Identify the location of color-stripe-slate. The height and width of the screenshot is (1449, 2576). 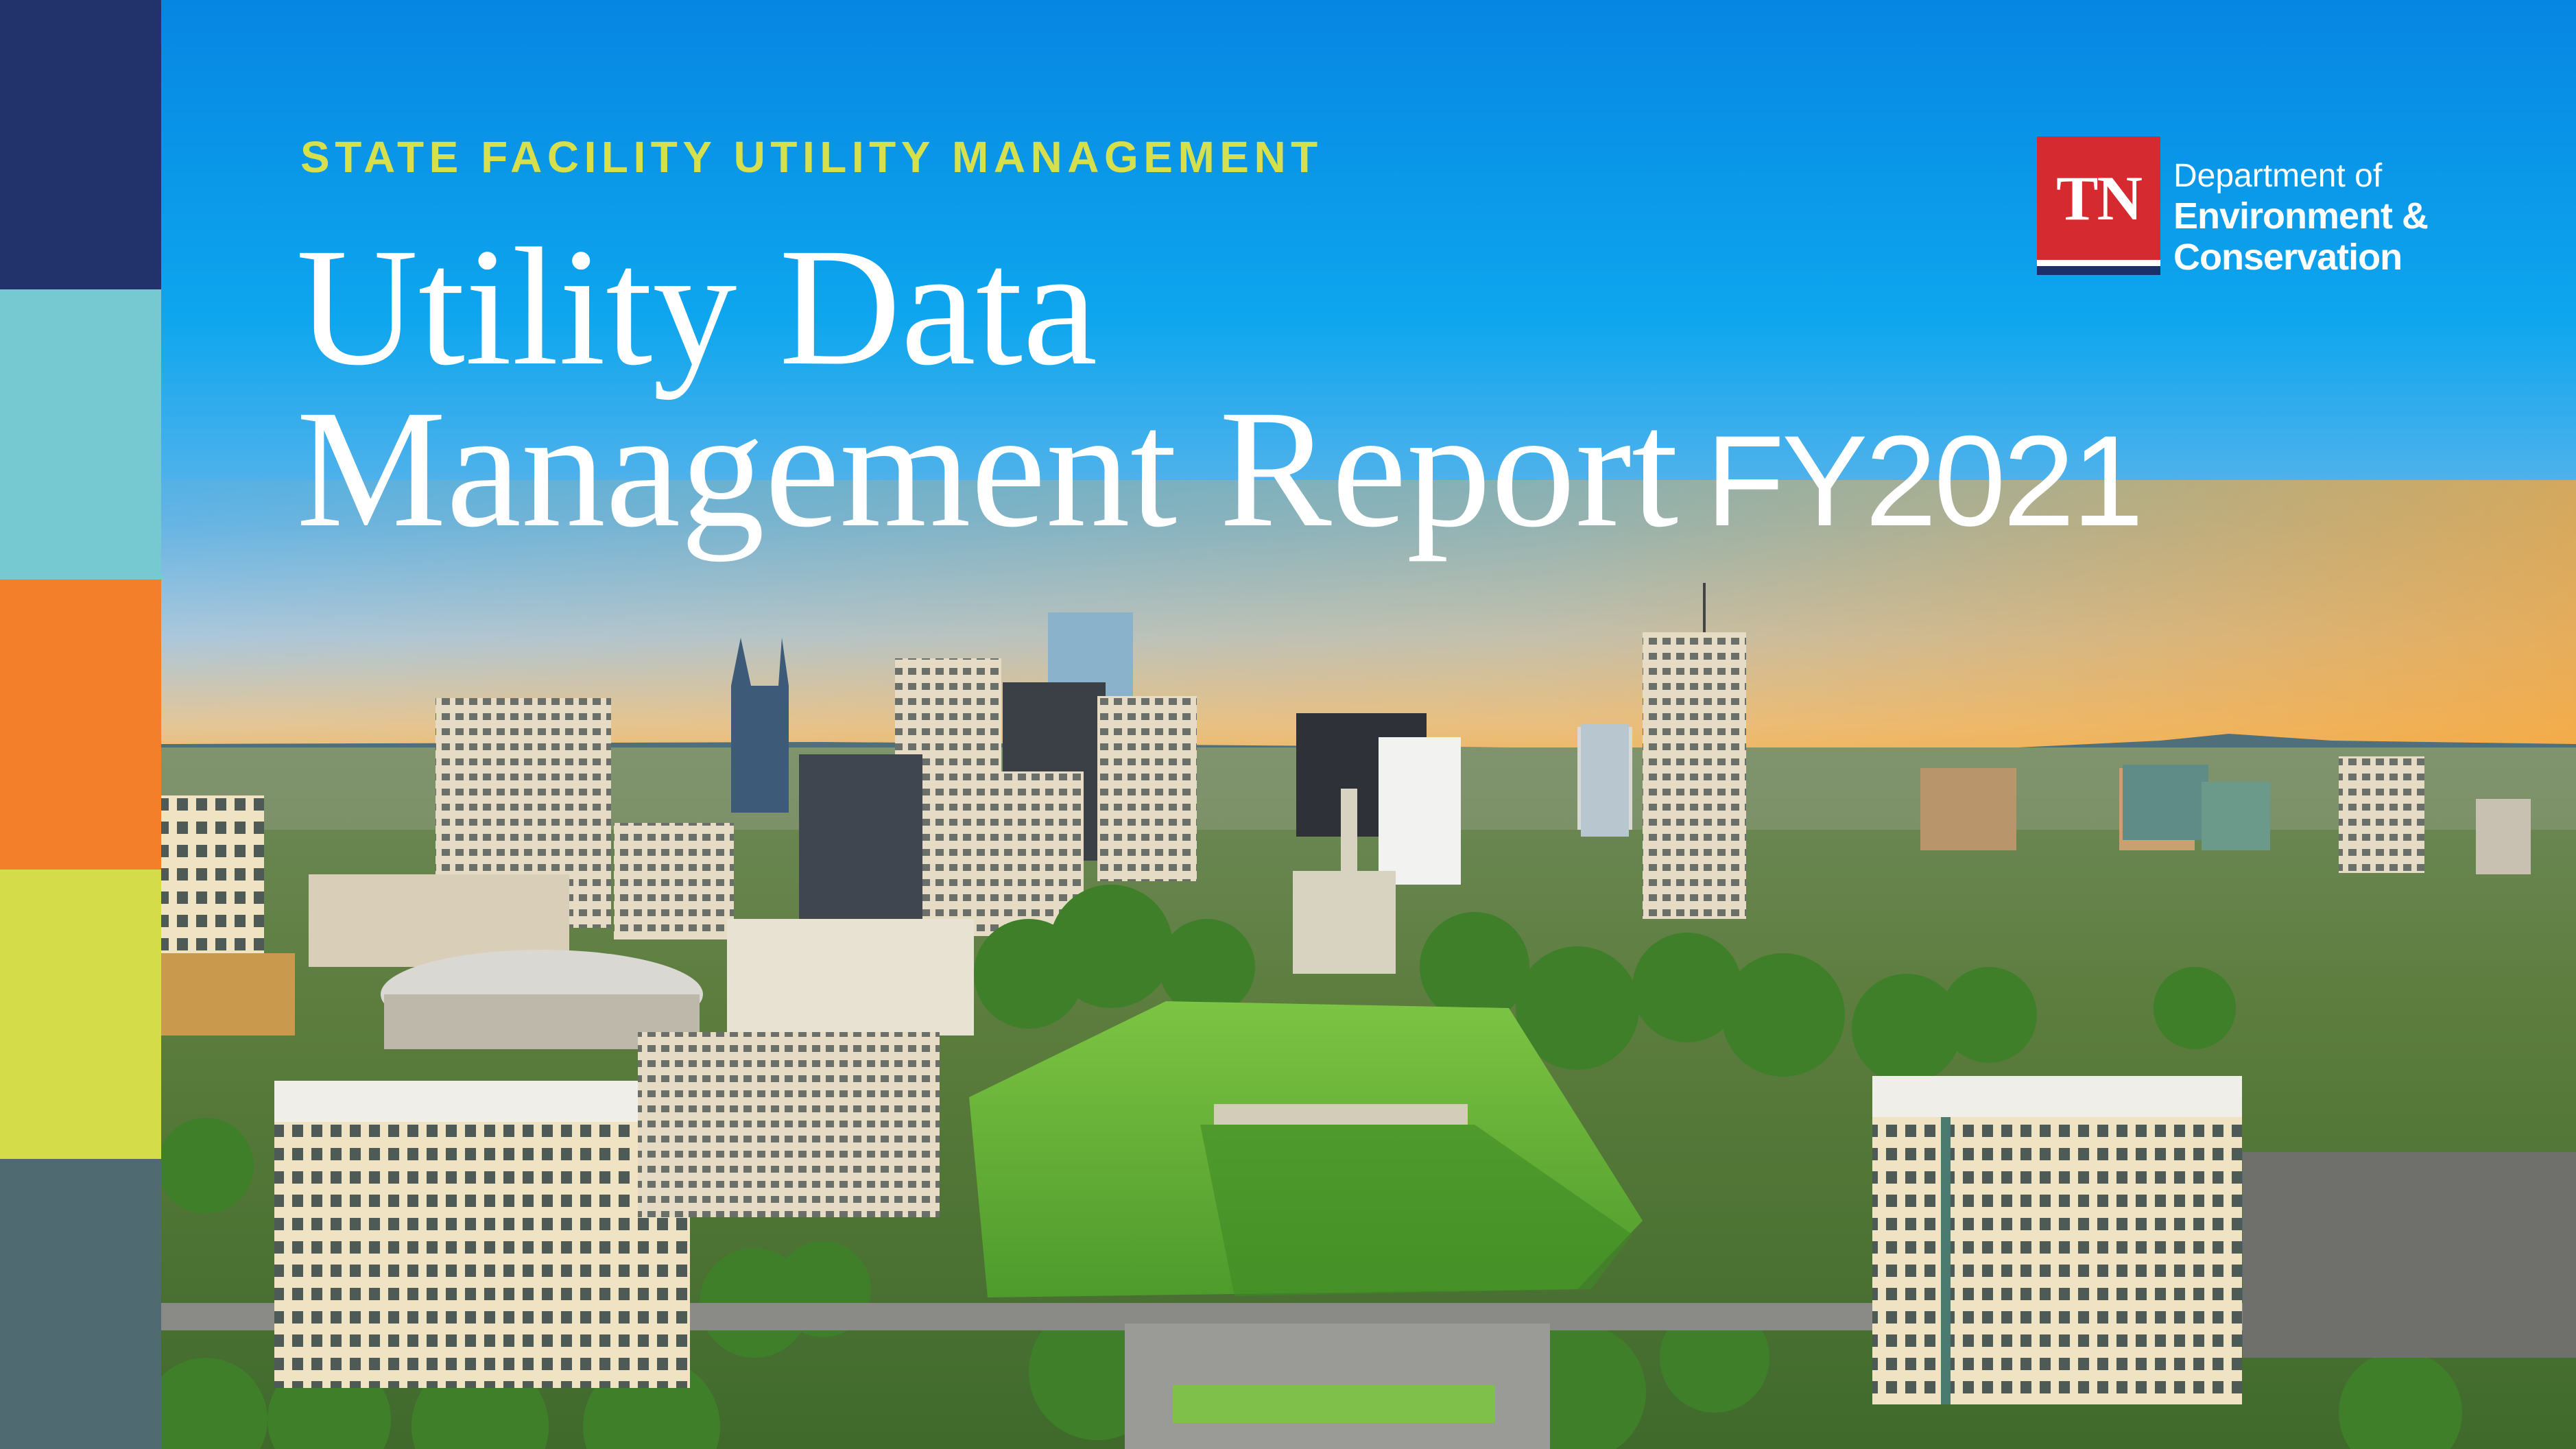
(80, 1304).